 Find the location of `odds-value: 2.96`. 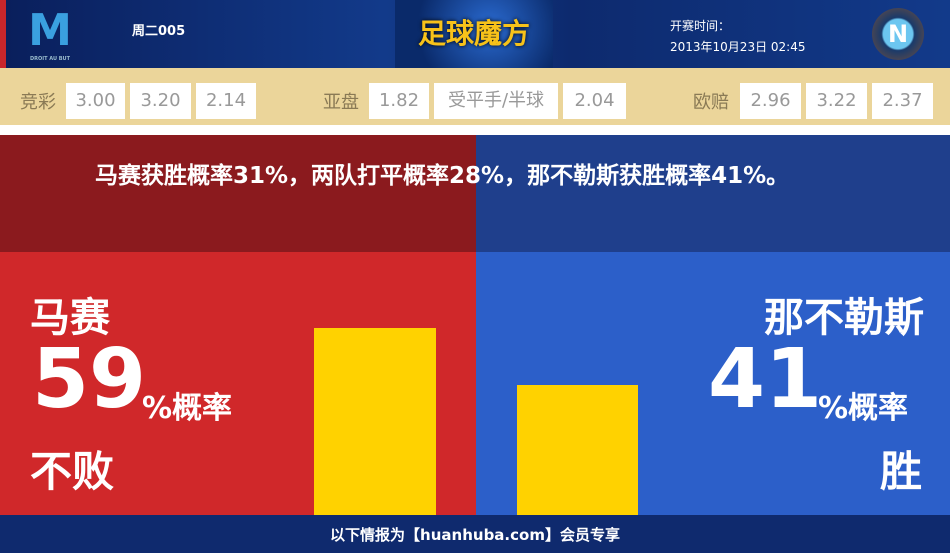

odds-value: 2.96 is located at coordinates (770, 101).